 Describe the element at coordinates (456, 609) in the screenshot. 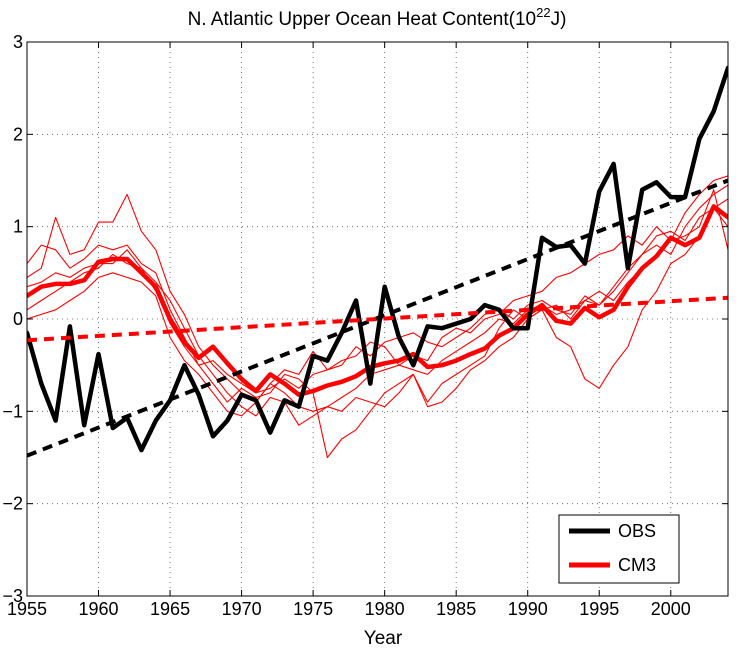

I see `x-tick-label: 1985` at that location.